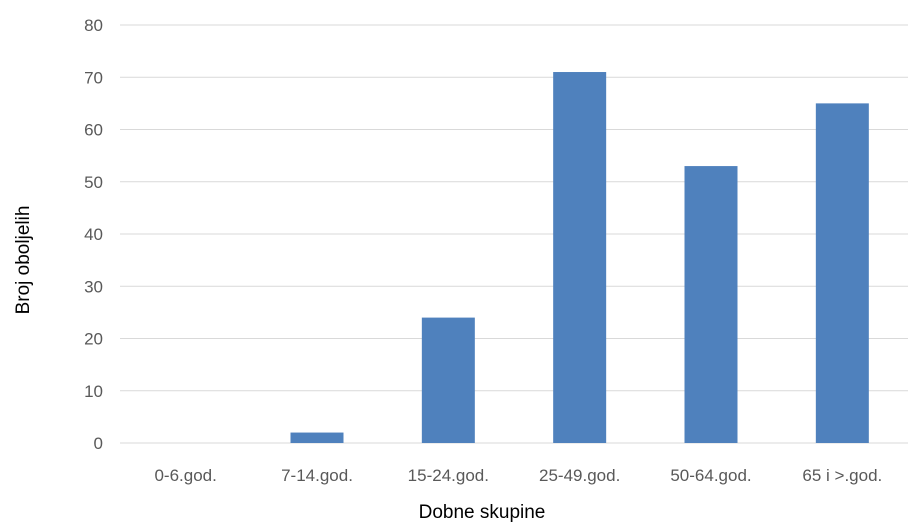 Image resolution: width=909 pixels, height=524 pixels. Describe the element at coordinates (93, 391) in the screenshot. I see `y-tick-label: 10` at that location.